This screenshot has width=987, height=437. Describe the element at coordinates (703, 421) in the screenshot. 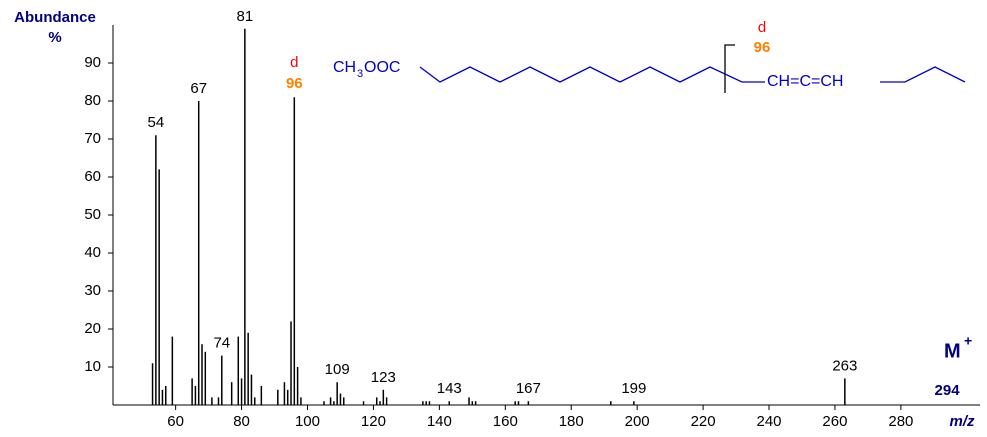

I see `x-tick-label: 220` at that location.